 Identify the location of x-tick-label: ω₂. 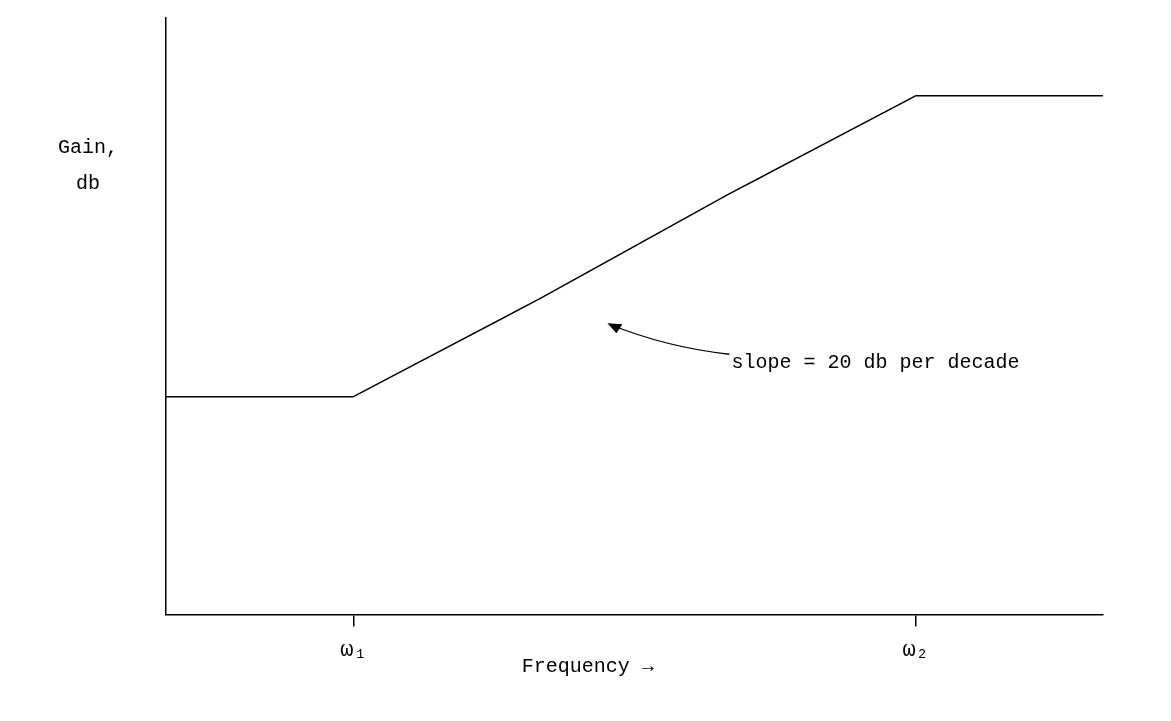
(915, 650).